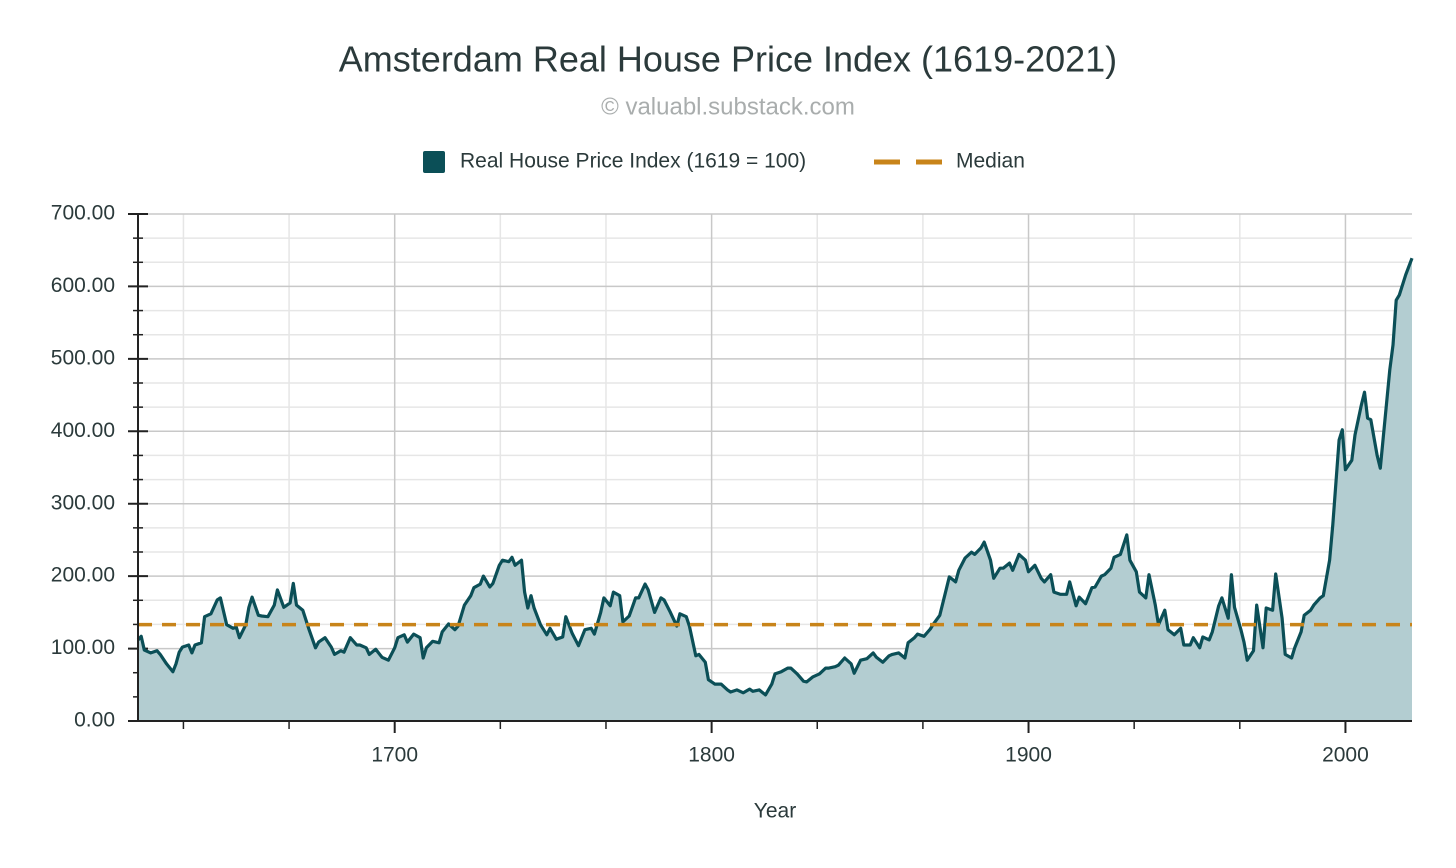 The width and height of the screenshot is (1456, 868). I want to click on legend-label: Real House Price Index (1619 = 100), so click(633, 161).